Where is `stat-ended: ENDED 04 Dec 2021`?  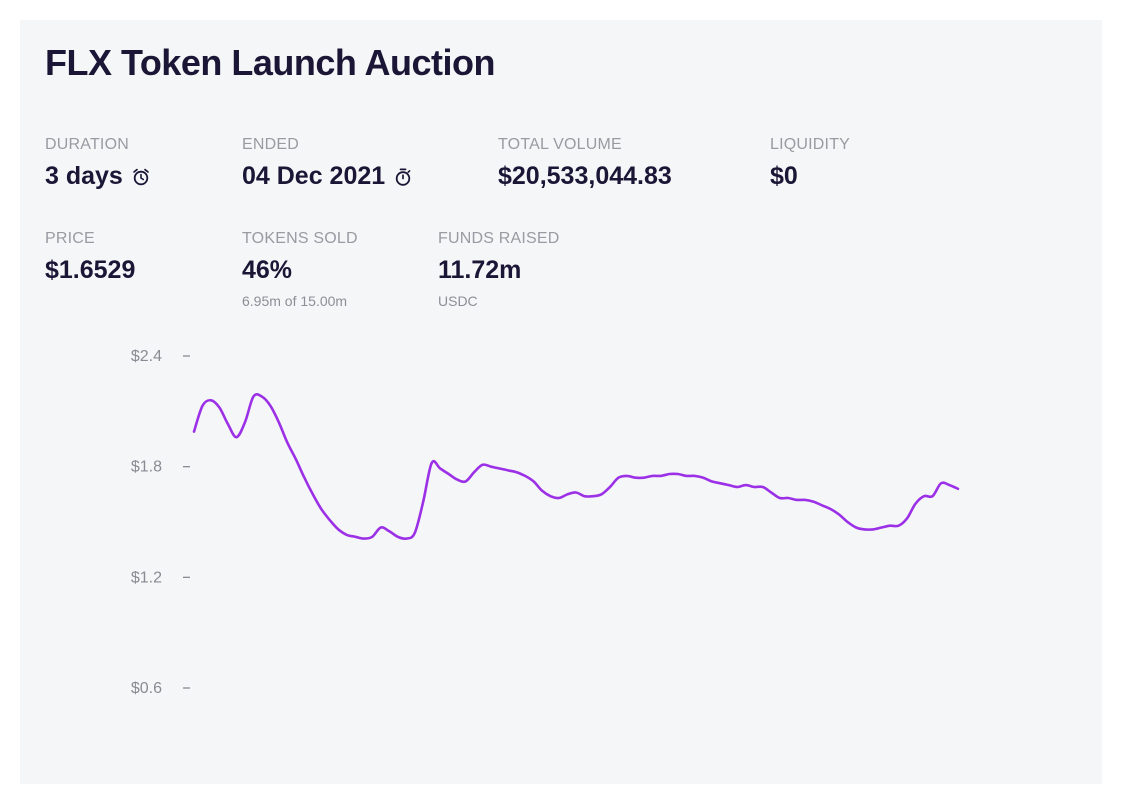 stat-ended: ENDED 04 Dec 2021 is located at coordinates (327, 163).